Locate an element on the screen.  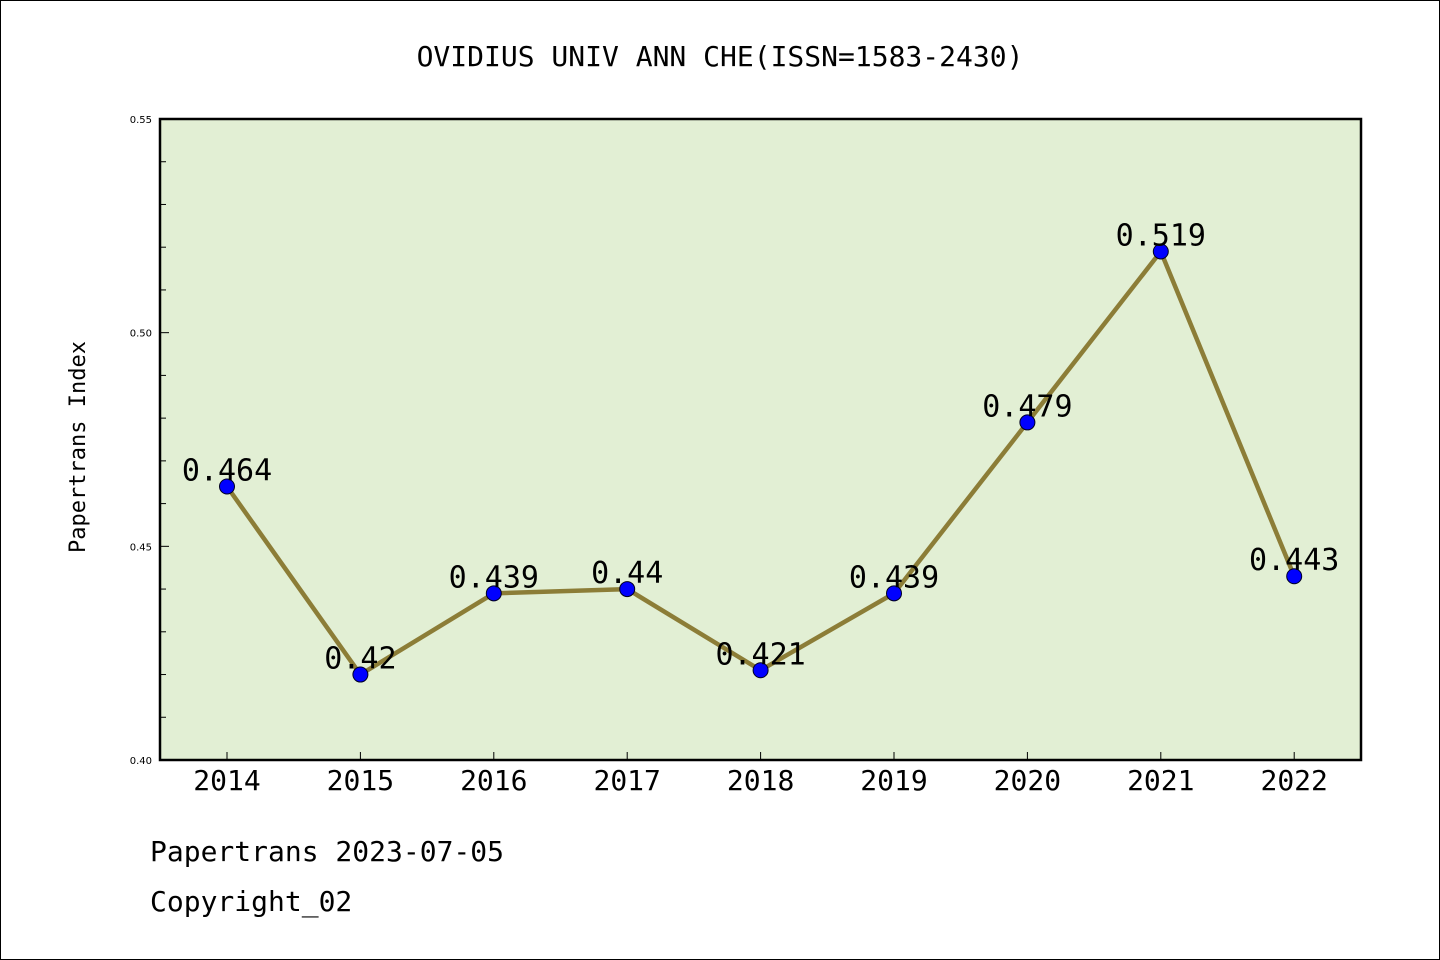
y-axis-label: Papertrans Index is located at coordinates (78, 447).